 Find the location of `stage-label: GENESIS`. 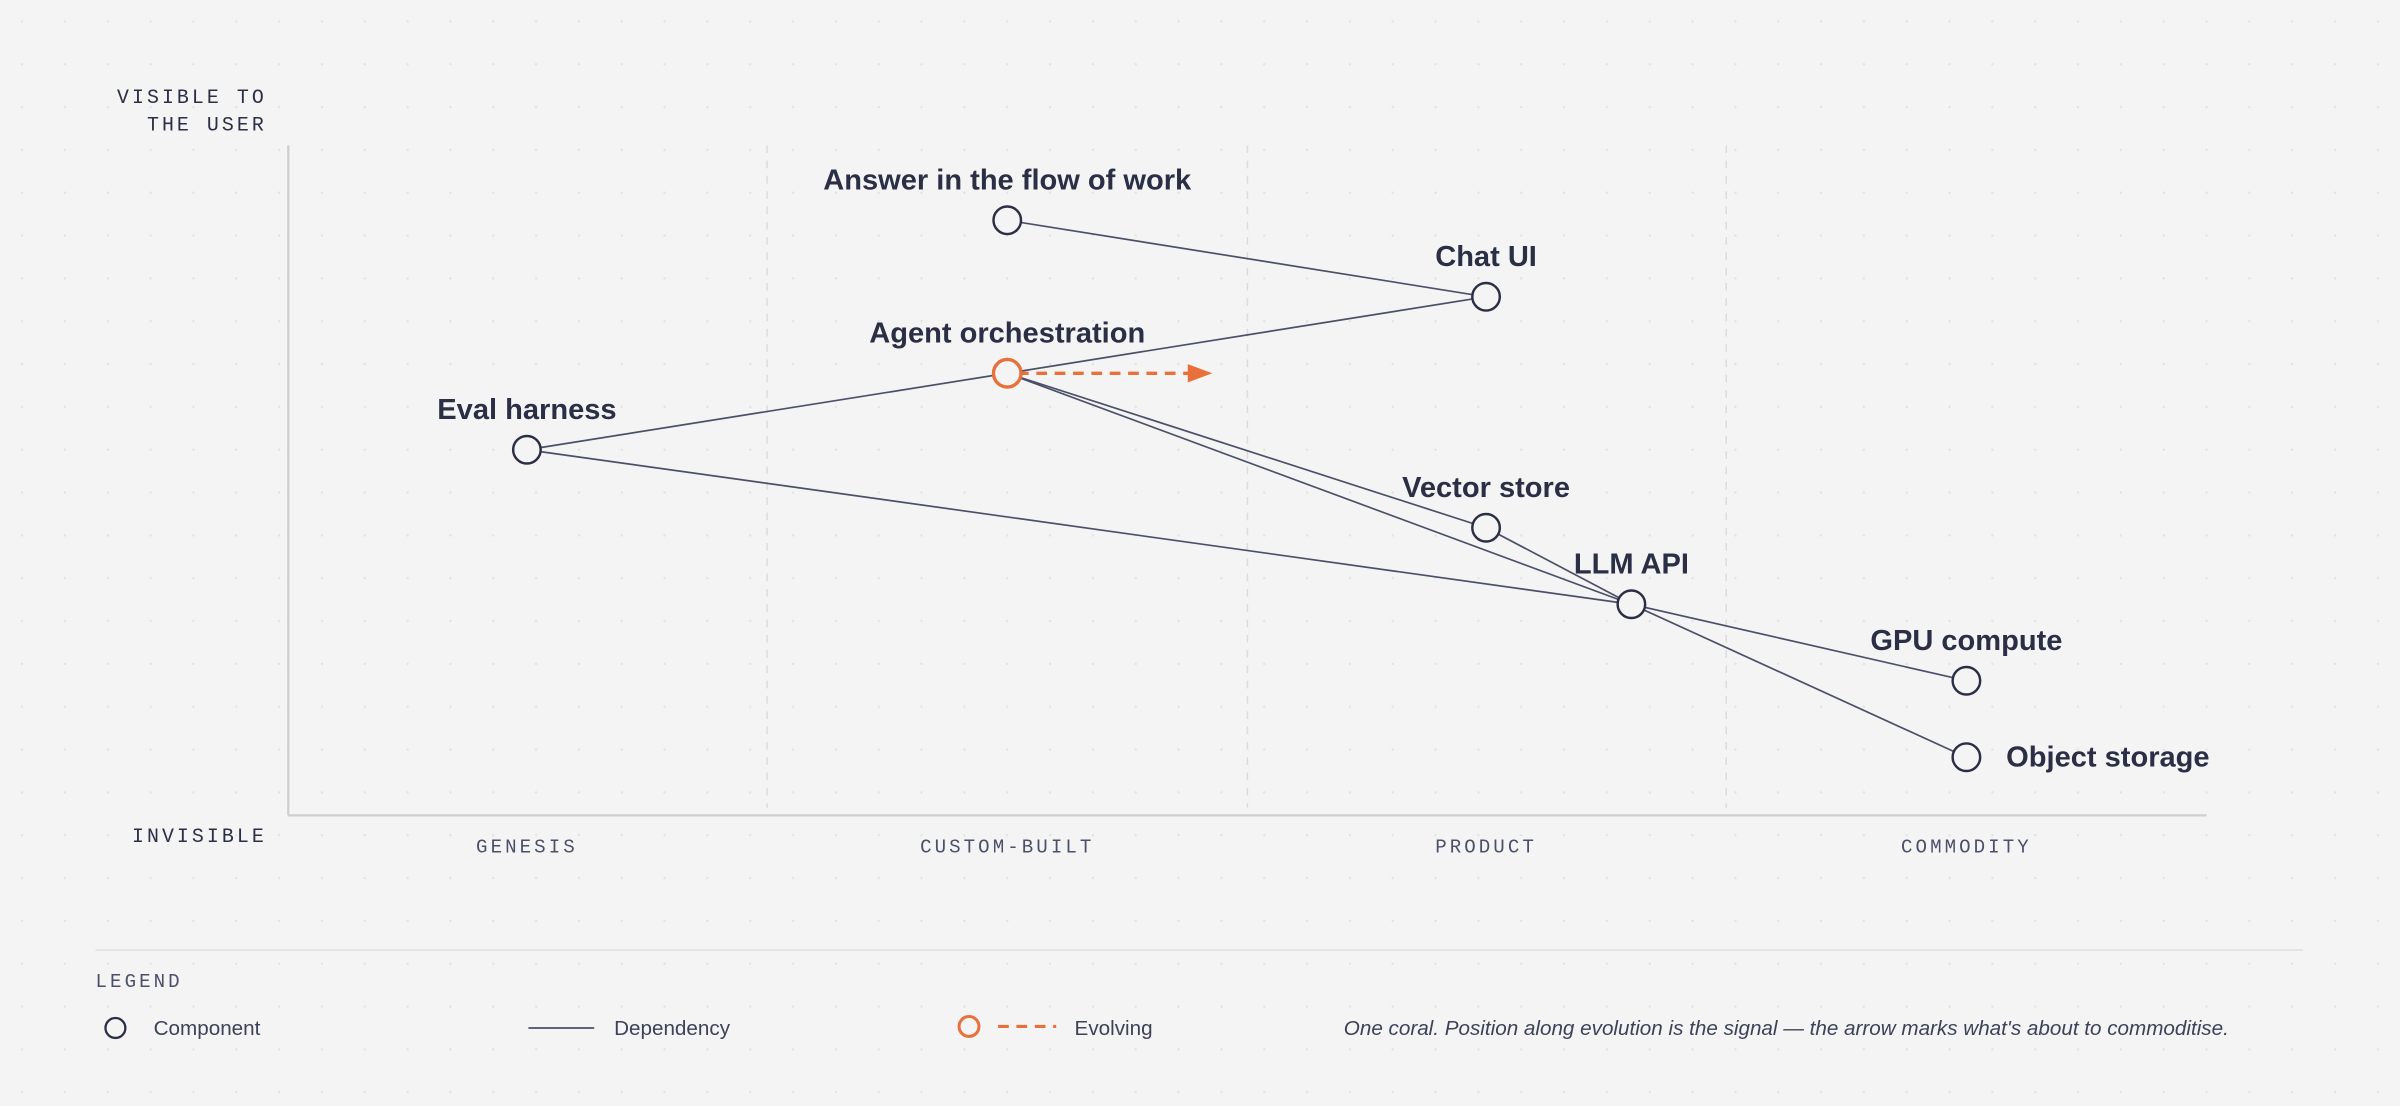

stage-label: GENESIS is located at coordinates (527, 848).